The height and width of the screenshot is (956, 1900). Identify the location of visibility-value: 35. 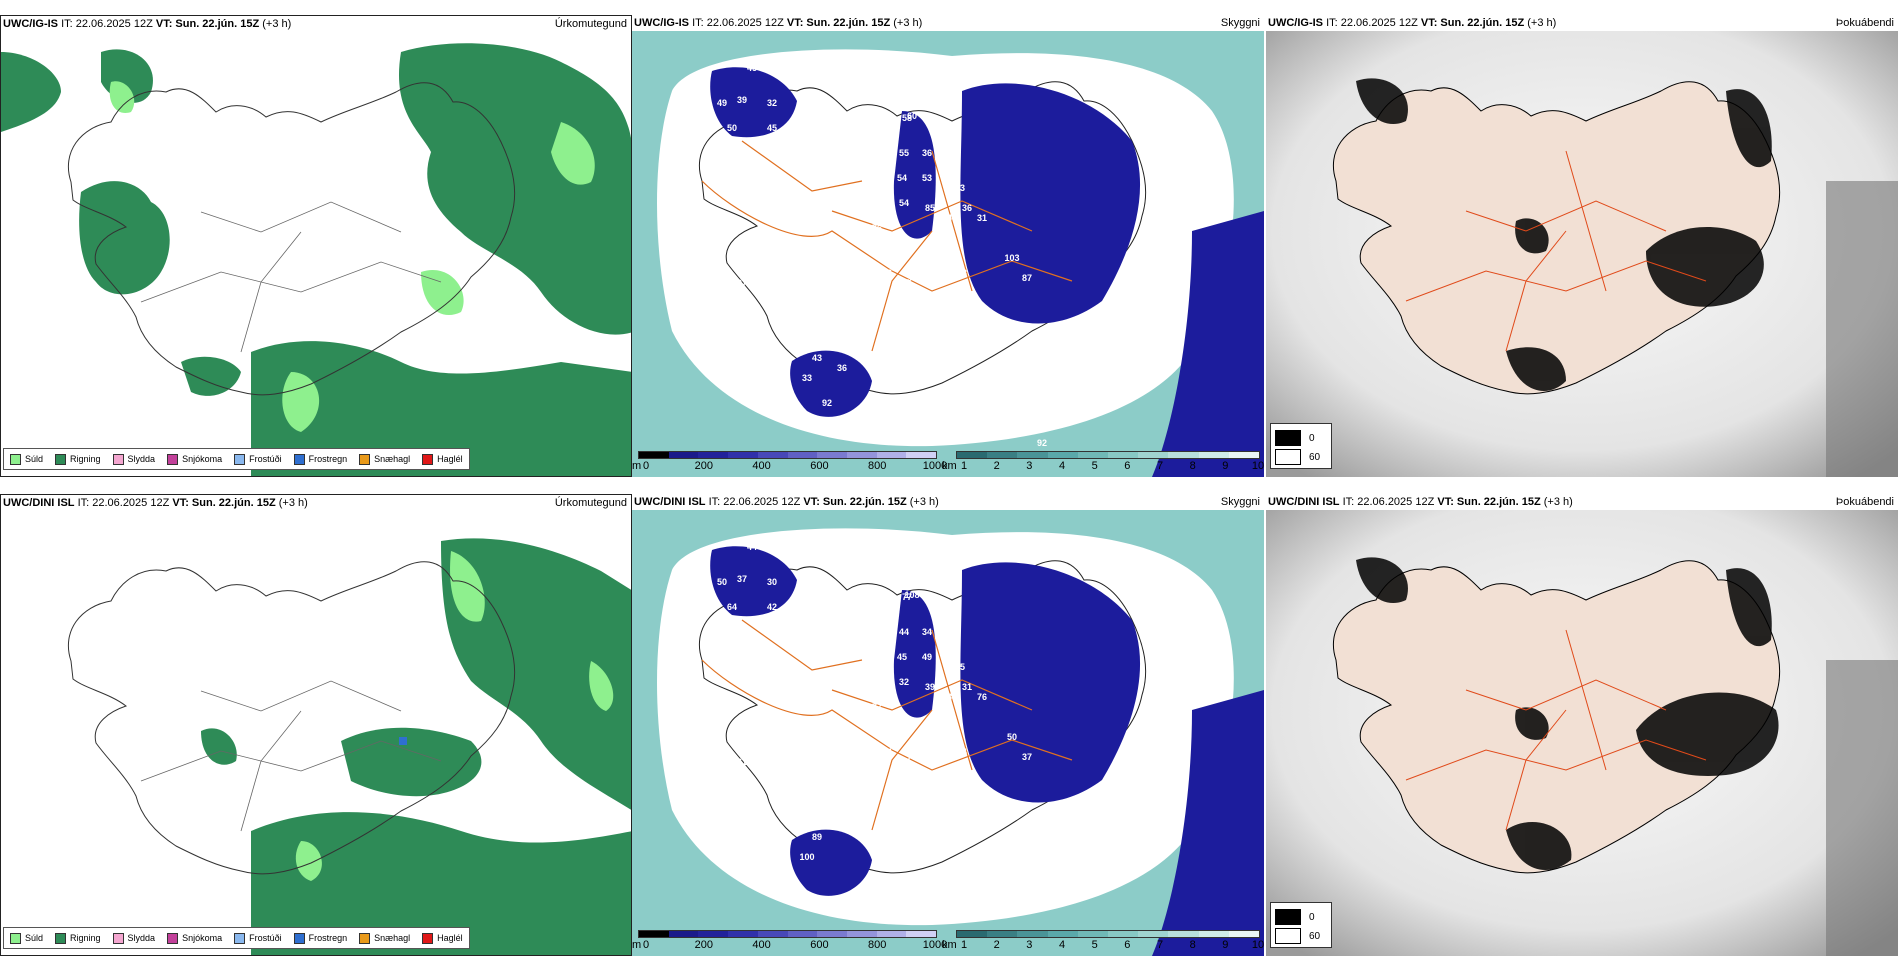
(960, 667).